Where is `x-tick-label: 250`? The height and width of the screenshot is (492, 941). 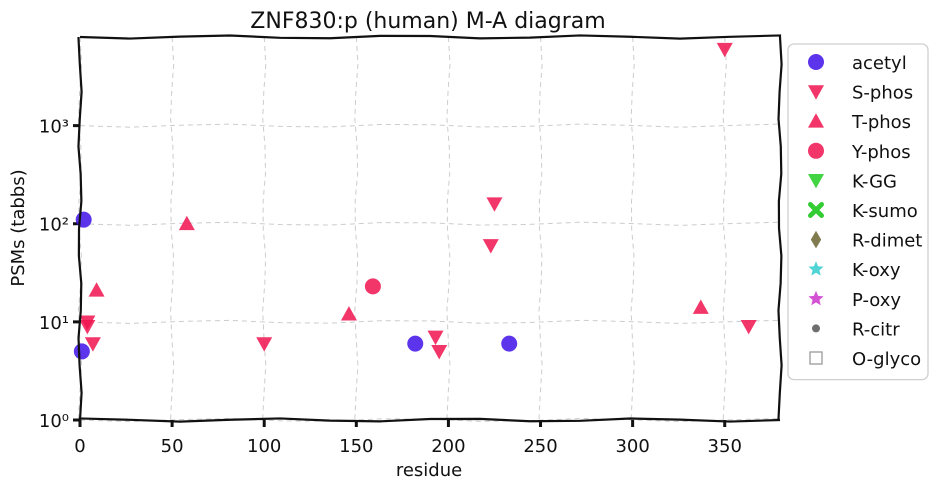
x-tick-label: 250 is located at coordinates (540, 446).